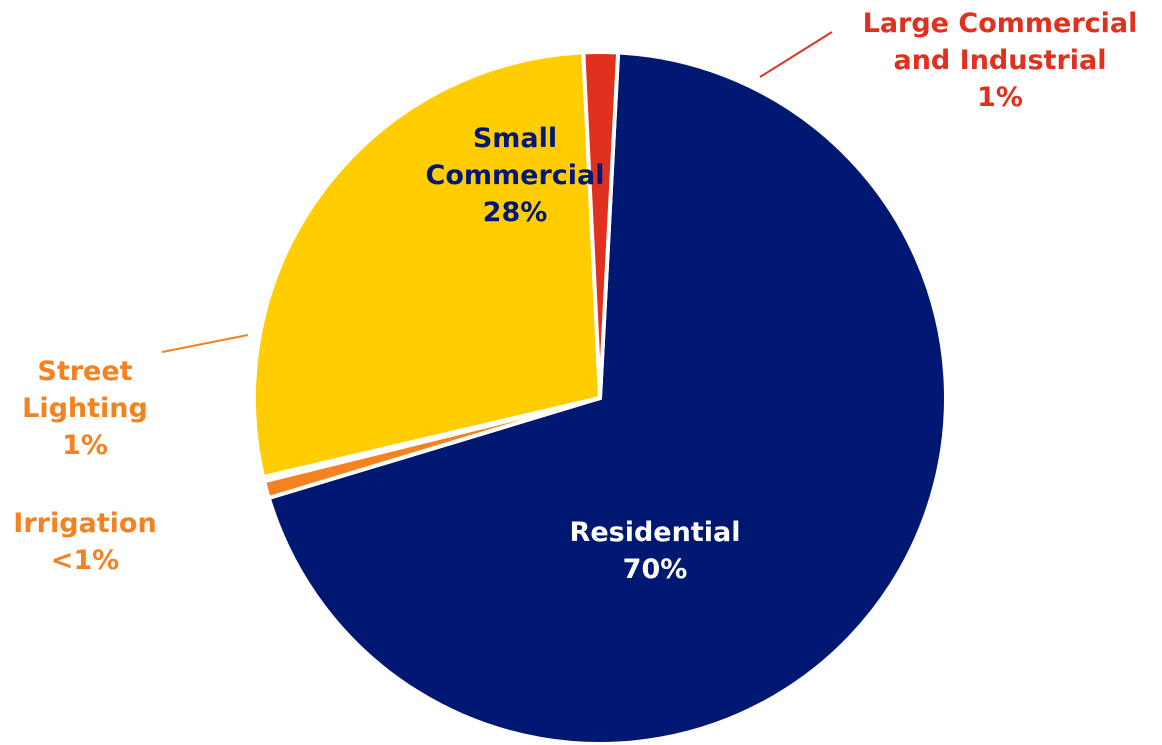 This screenshot has height=745, width=1162. What do you see at coordinates (796, 54) in the screenshot?
I see `leader-line-large-commercial` at bounding box center [796, 54].